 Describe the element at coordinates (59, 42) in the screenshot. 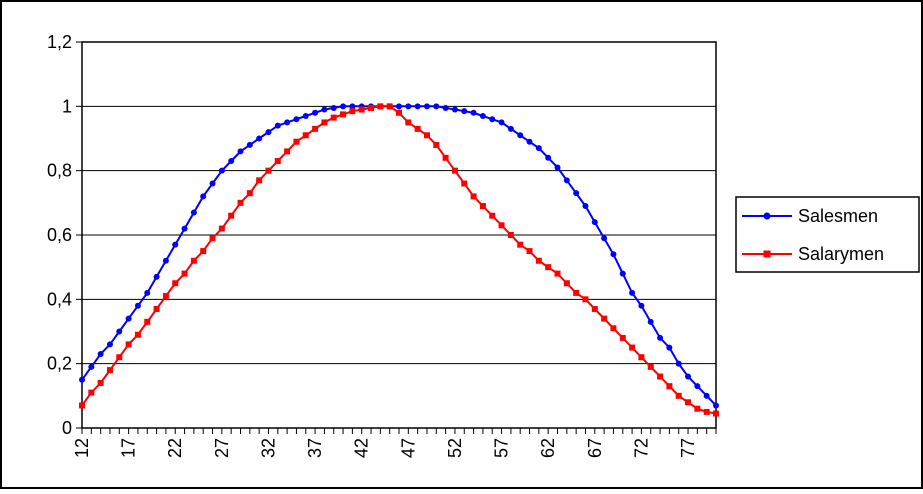

I see `y-tick-label: 1,2` at that location.